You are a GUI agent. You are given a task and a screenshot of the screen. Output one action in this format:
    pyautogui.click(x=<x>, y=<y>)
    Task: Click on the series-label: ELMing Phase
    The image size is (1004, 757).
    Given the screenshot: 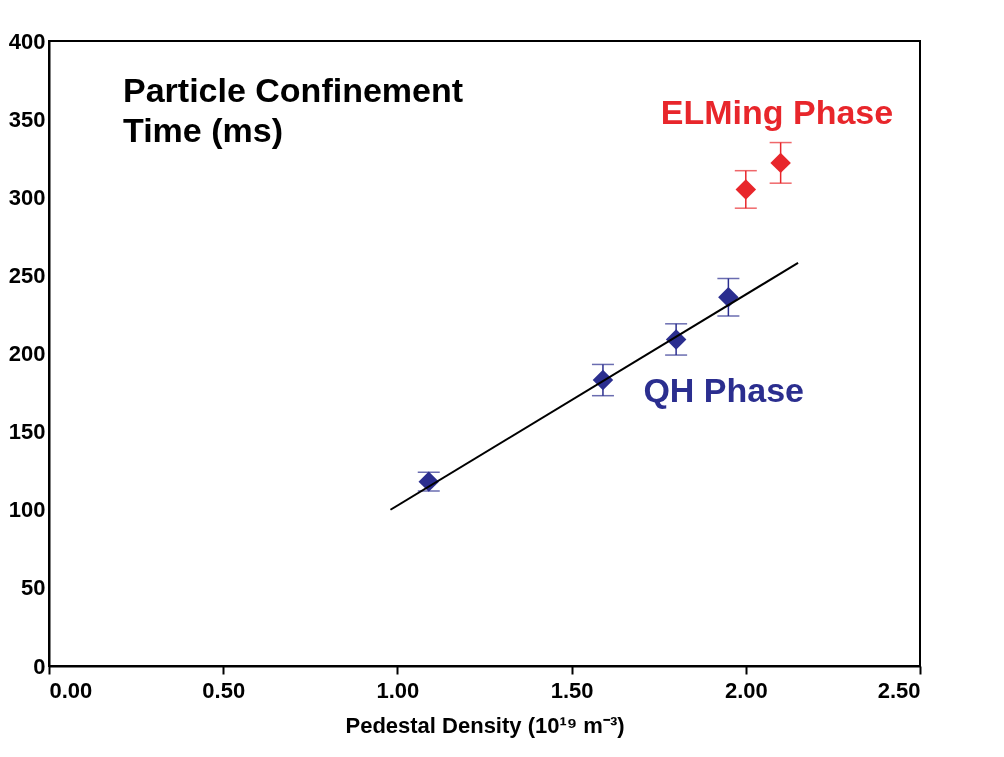 What is the action you would take?
    pyautogui.click(x=777, y=112)
    